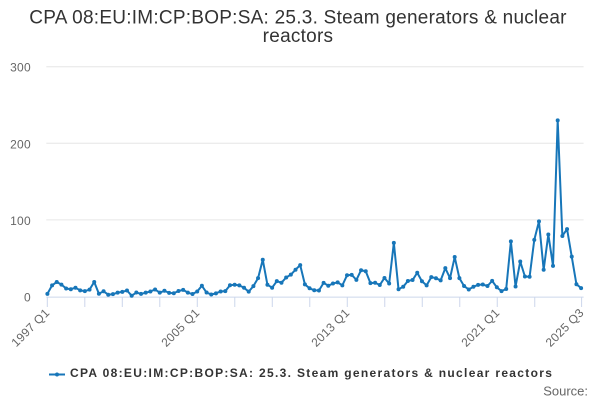  I want to click on svg-text: 200, so click(20, 144).